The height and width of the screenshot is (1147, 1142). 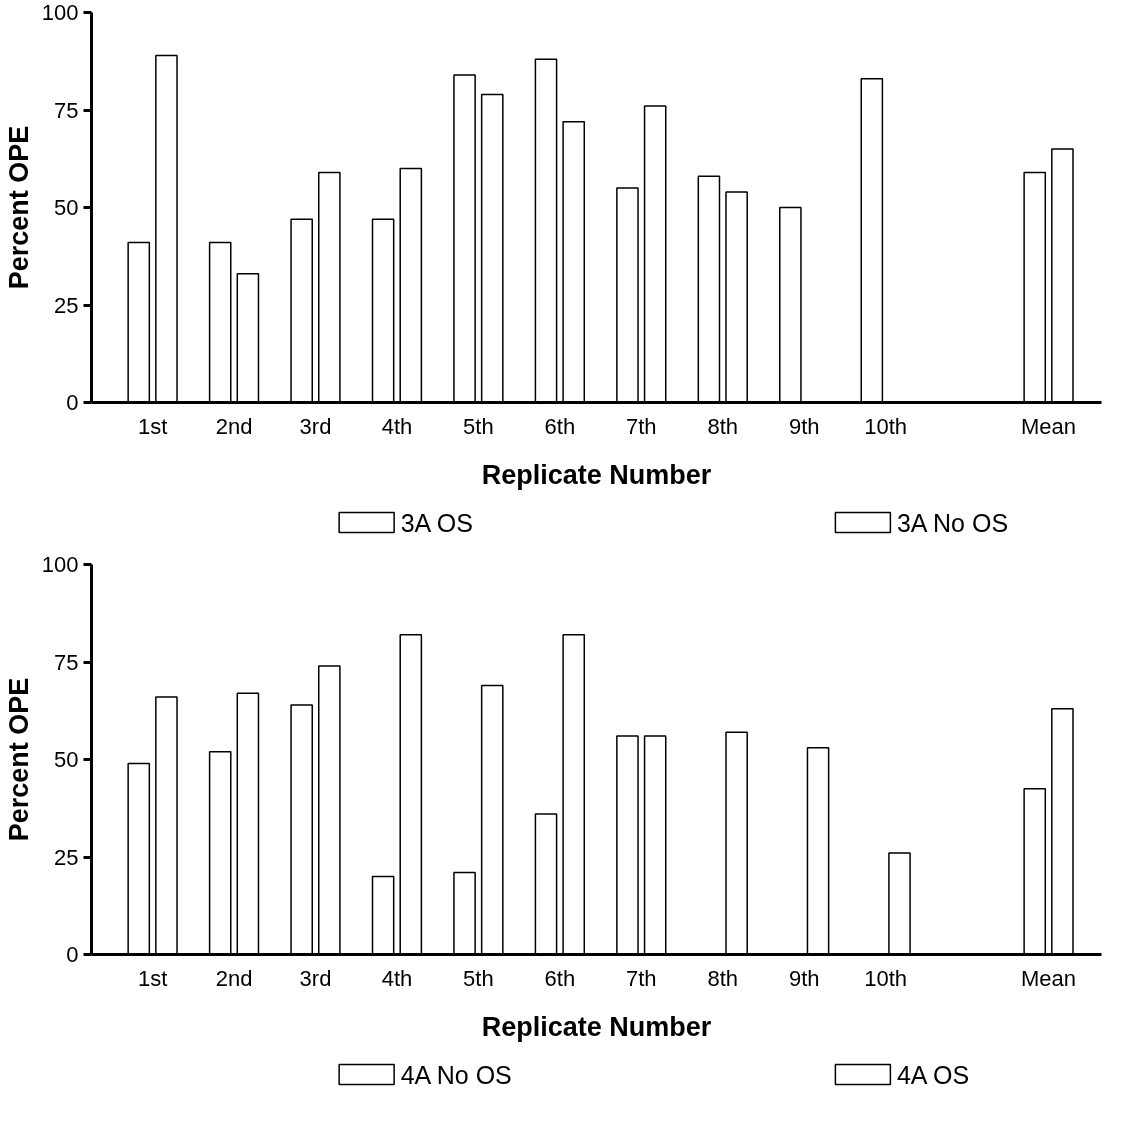 What do you see at coordinates (952, 522) in the screenshot?
I see `legend-label: 3A No OS` at bounding box center [952, 522].